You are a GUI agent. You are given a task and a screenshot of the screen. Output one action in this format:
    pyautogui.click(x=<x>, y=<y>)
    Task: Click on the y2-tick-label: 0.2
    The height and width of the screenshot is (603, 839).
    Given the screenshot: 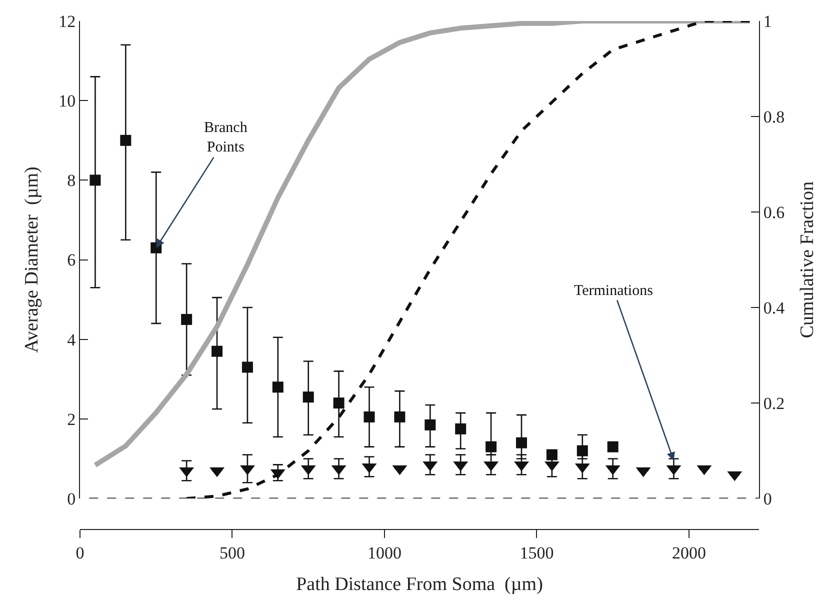 What is the action you would take?
    pyautogui.click(x=774, y=403)
    